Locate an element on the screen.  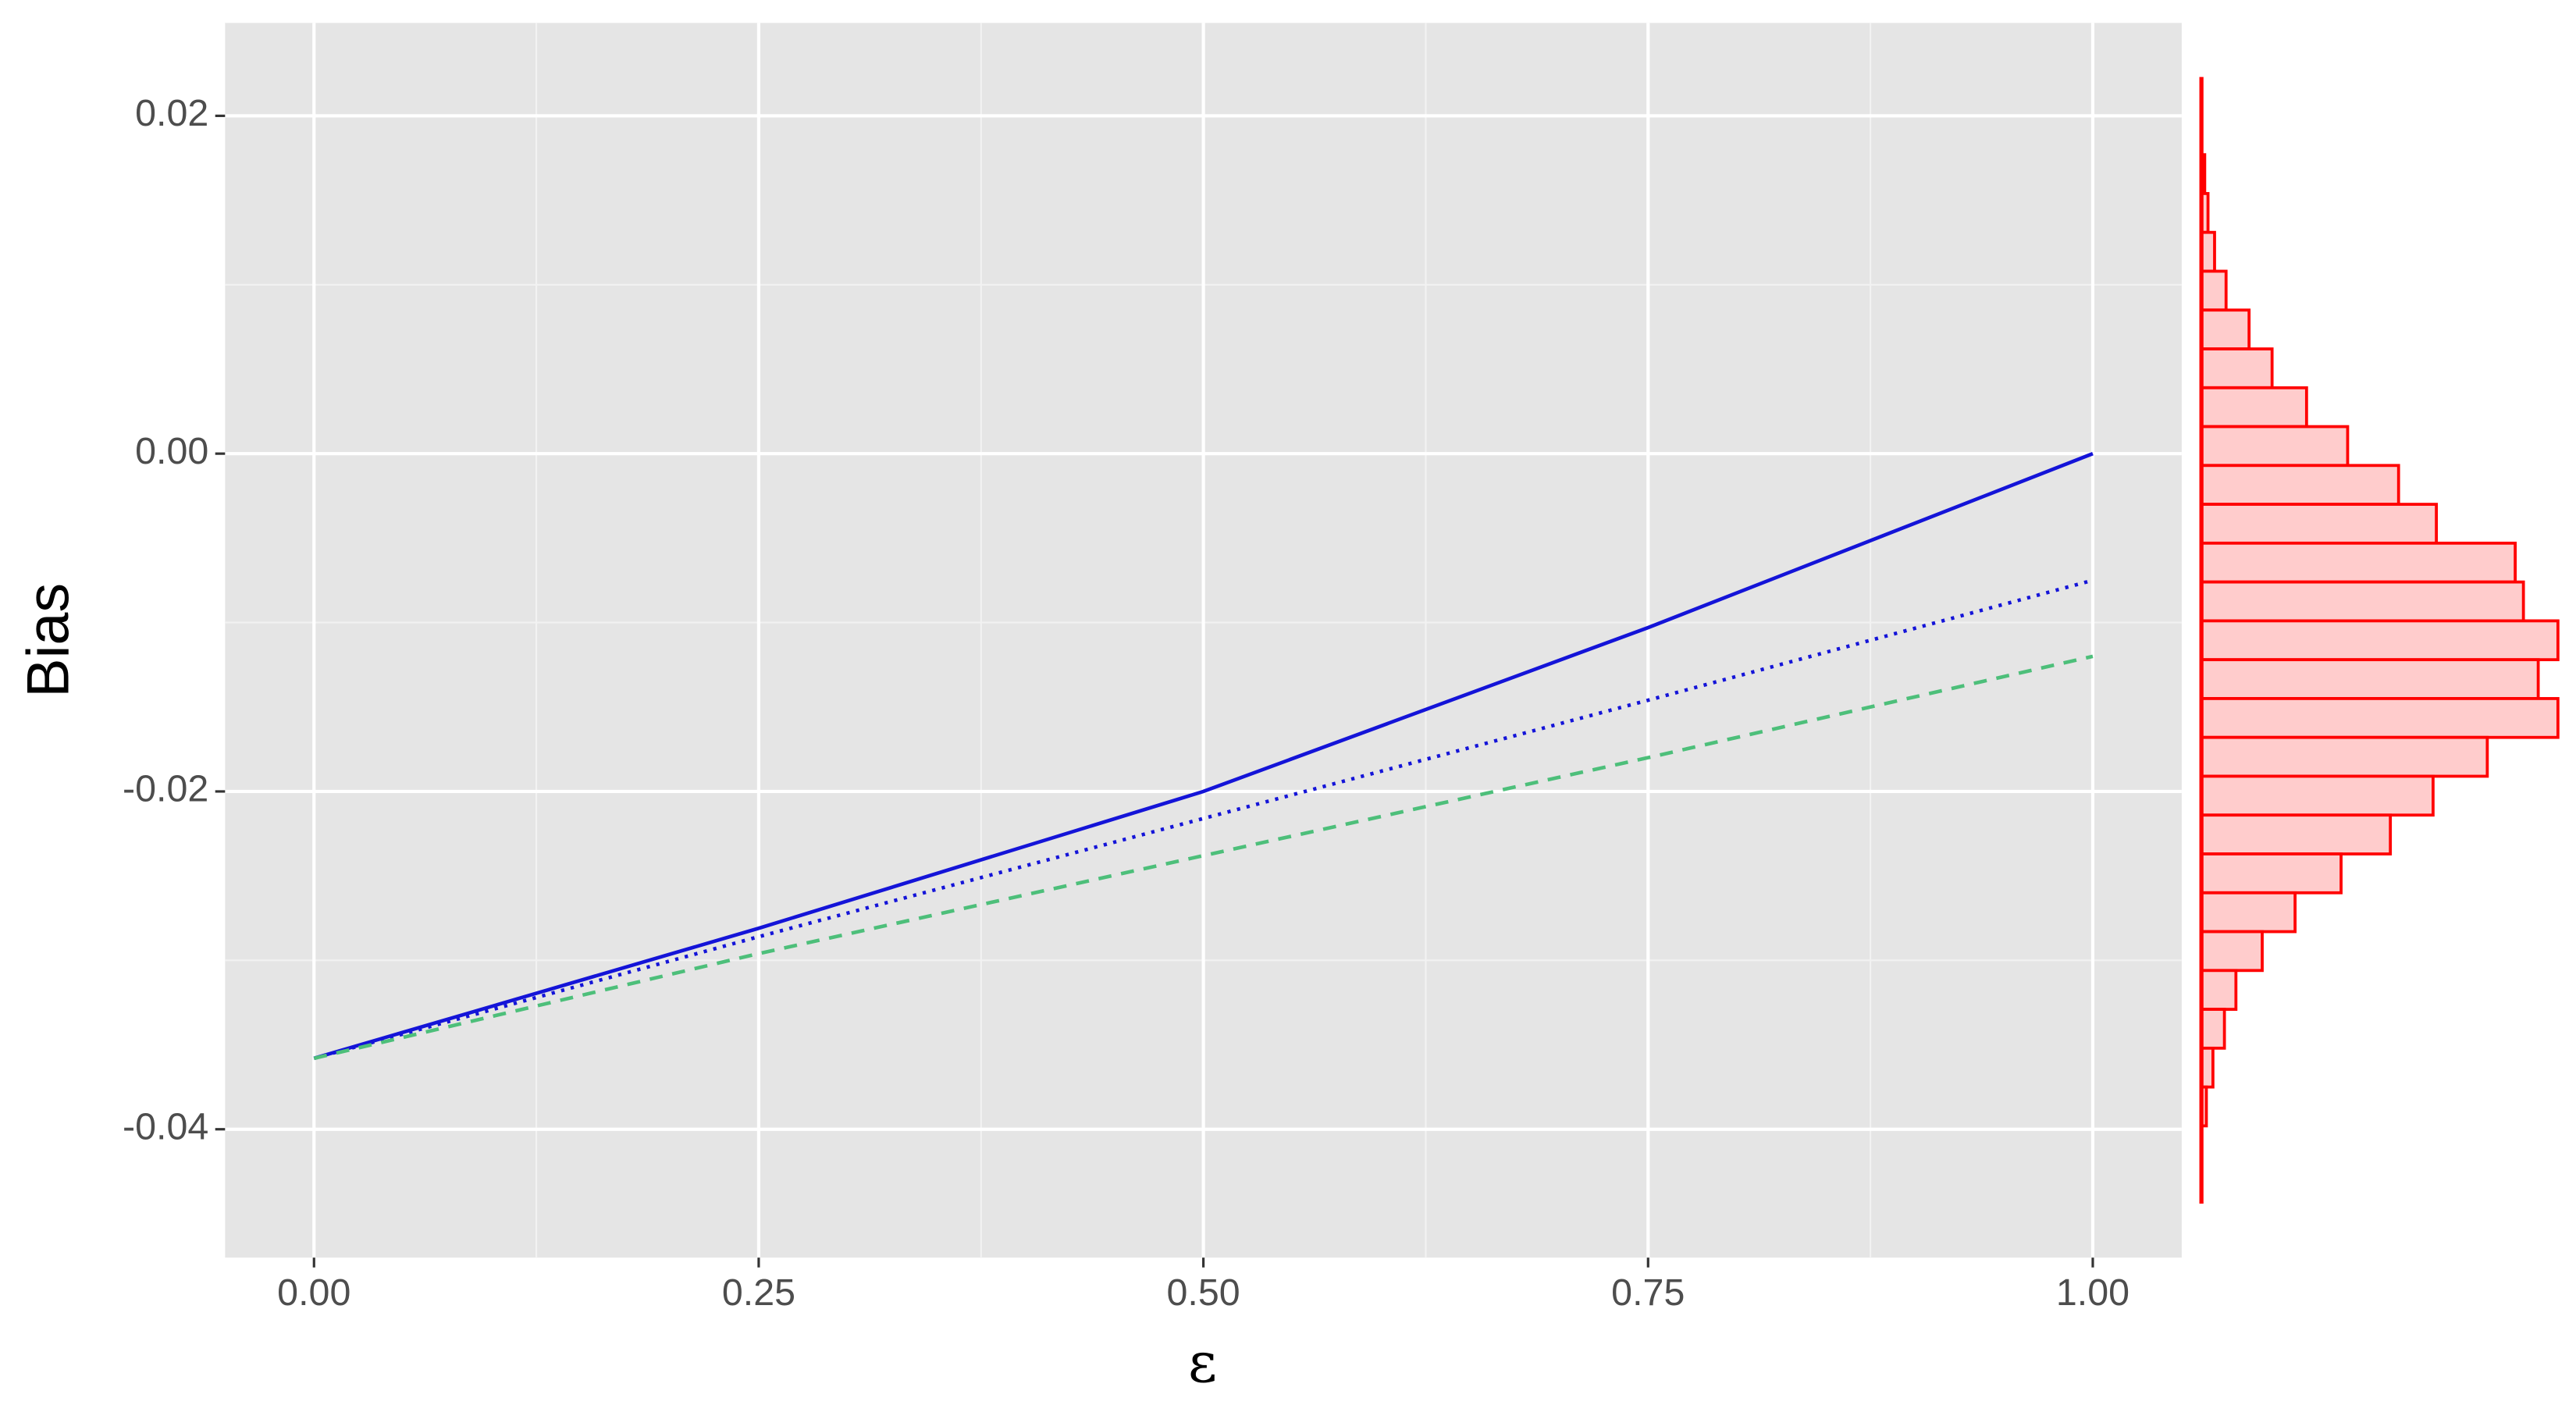
x-tick-label: 0.00 is located at coordinates (313, 1293).